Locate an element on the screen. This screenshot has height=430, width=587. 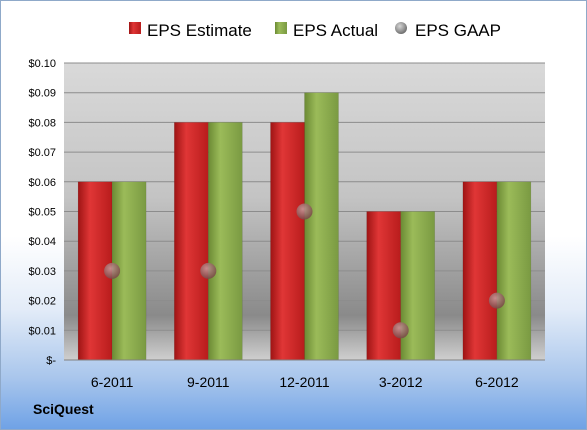
legend: EPS Estimate EPS Actual EPS GAAP is located at coordinates (315, 30).